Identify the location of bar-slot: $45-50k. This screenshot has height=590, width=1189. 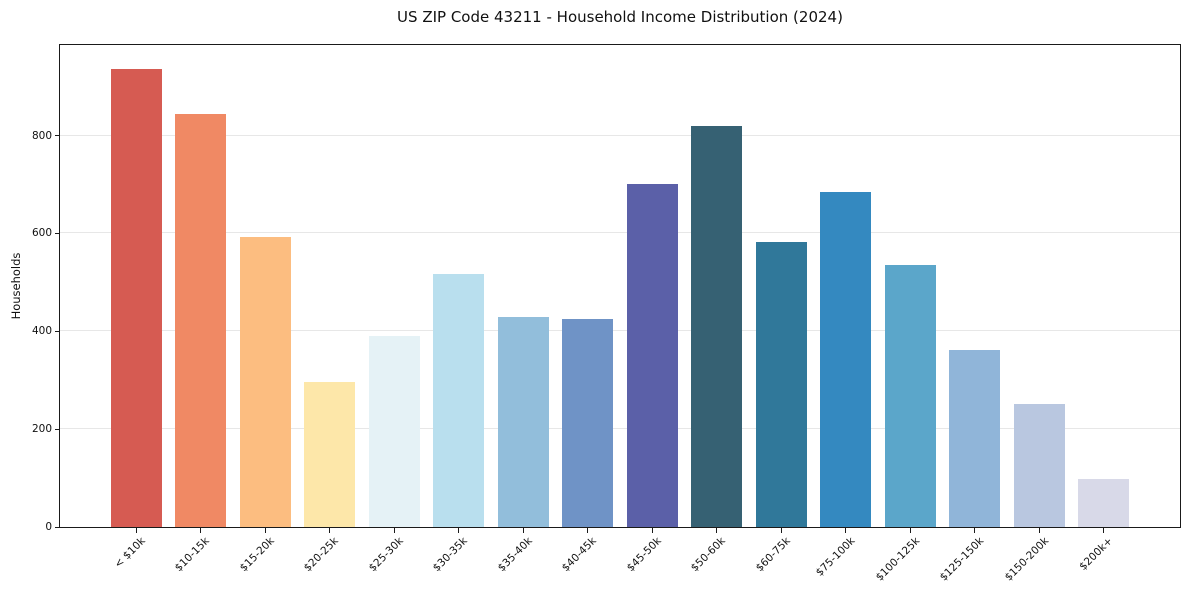
(652, 309).